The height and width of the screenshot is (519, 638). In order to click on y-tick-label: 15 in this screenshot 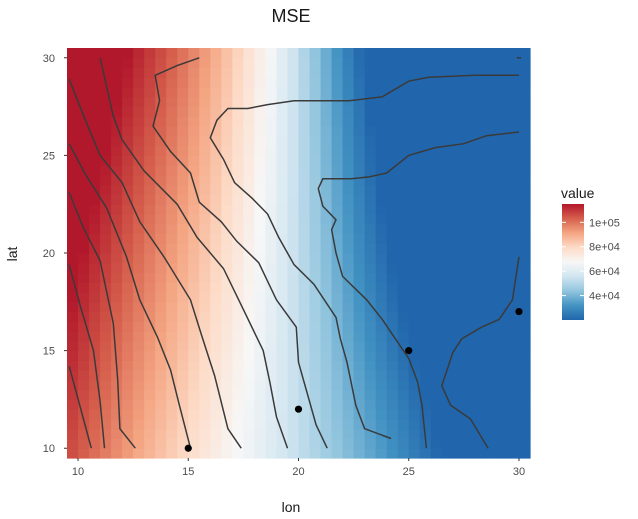, I will do `click(49, 352)`.